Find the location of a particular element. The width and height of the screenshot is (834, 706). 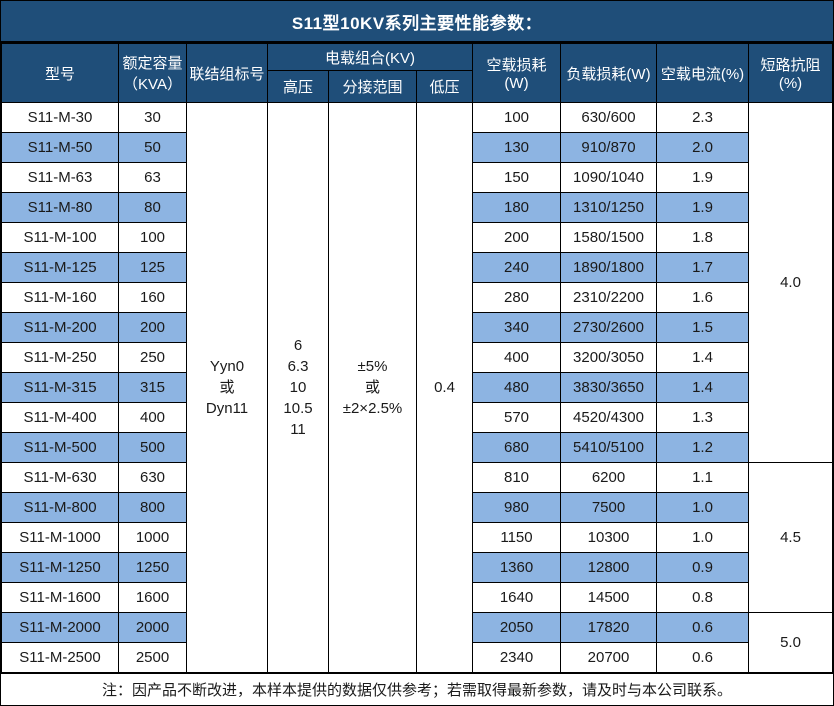

cell-capacity: 630 is located at coordinates (152, 477).